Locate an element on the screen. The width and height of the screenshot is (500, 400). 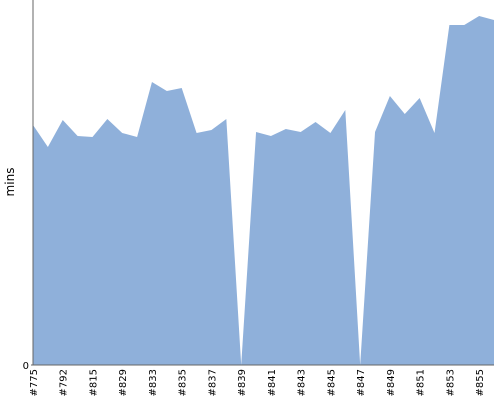
x-tick-label: #855 is located at coordinates (480, 382).